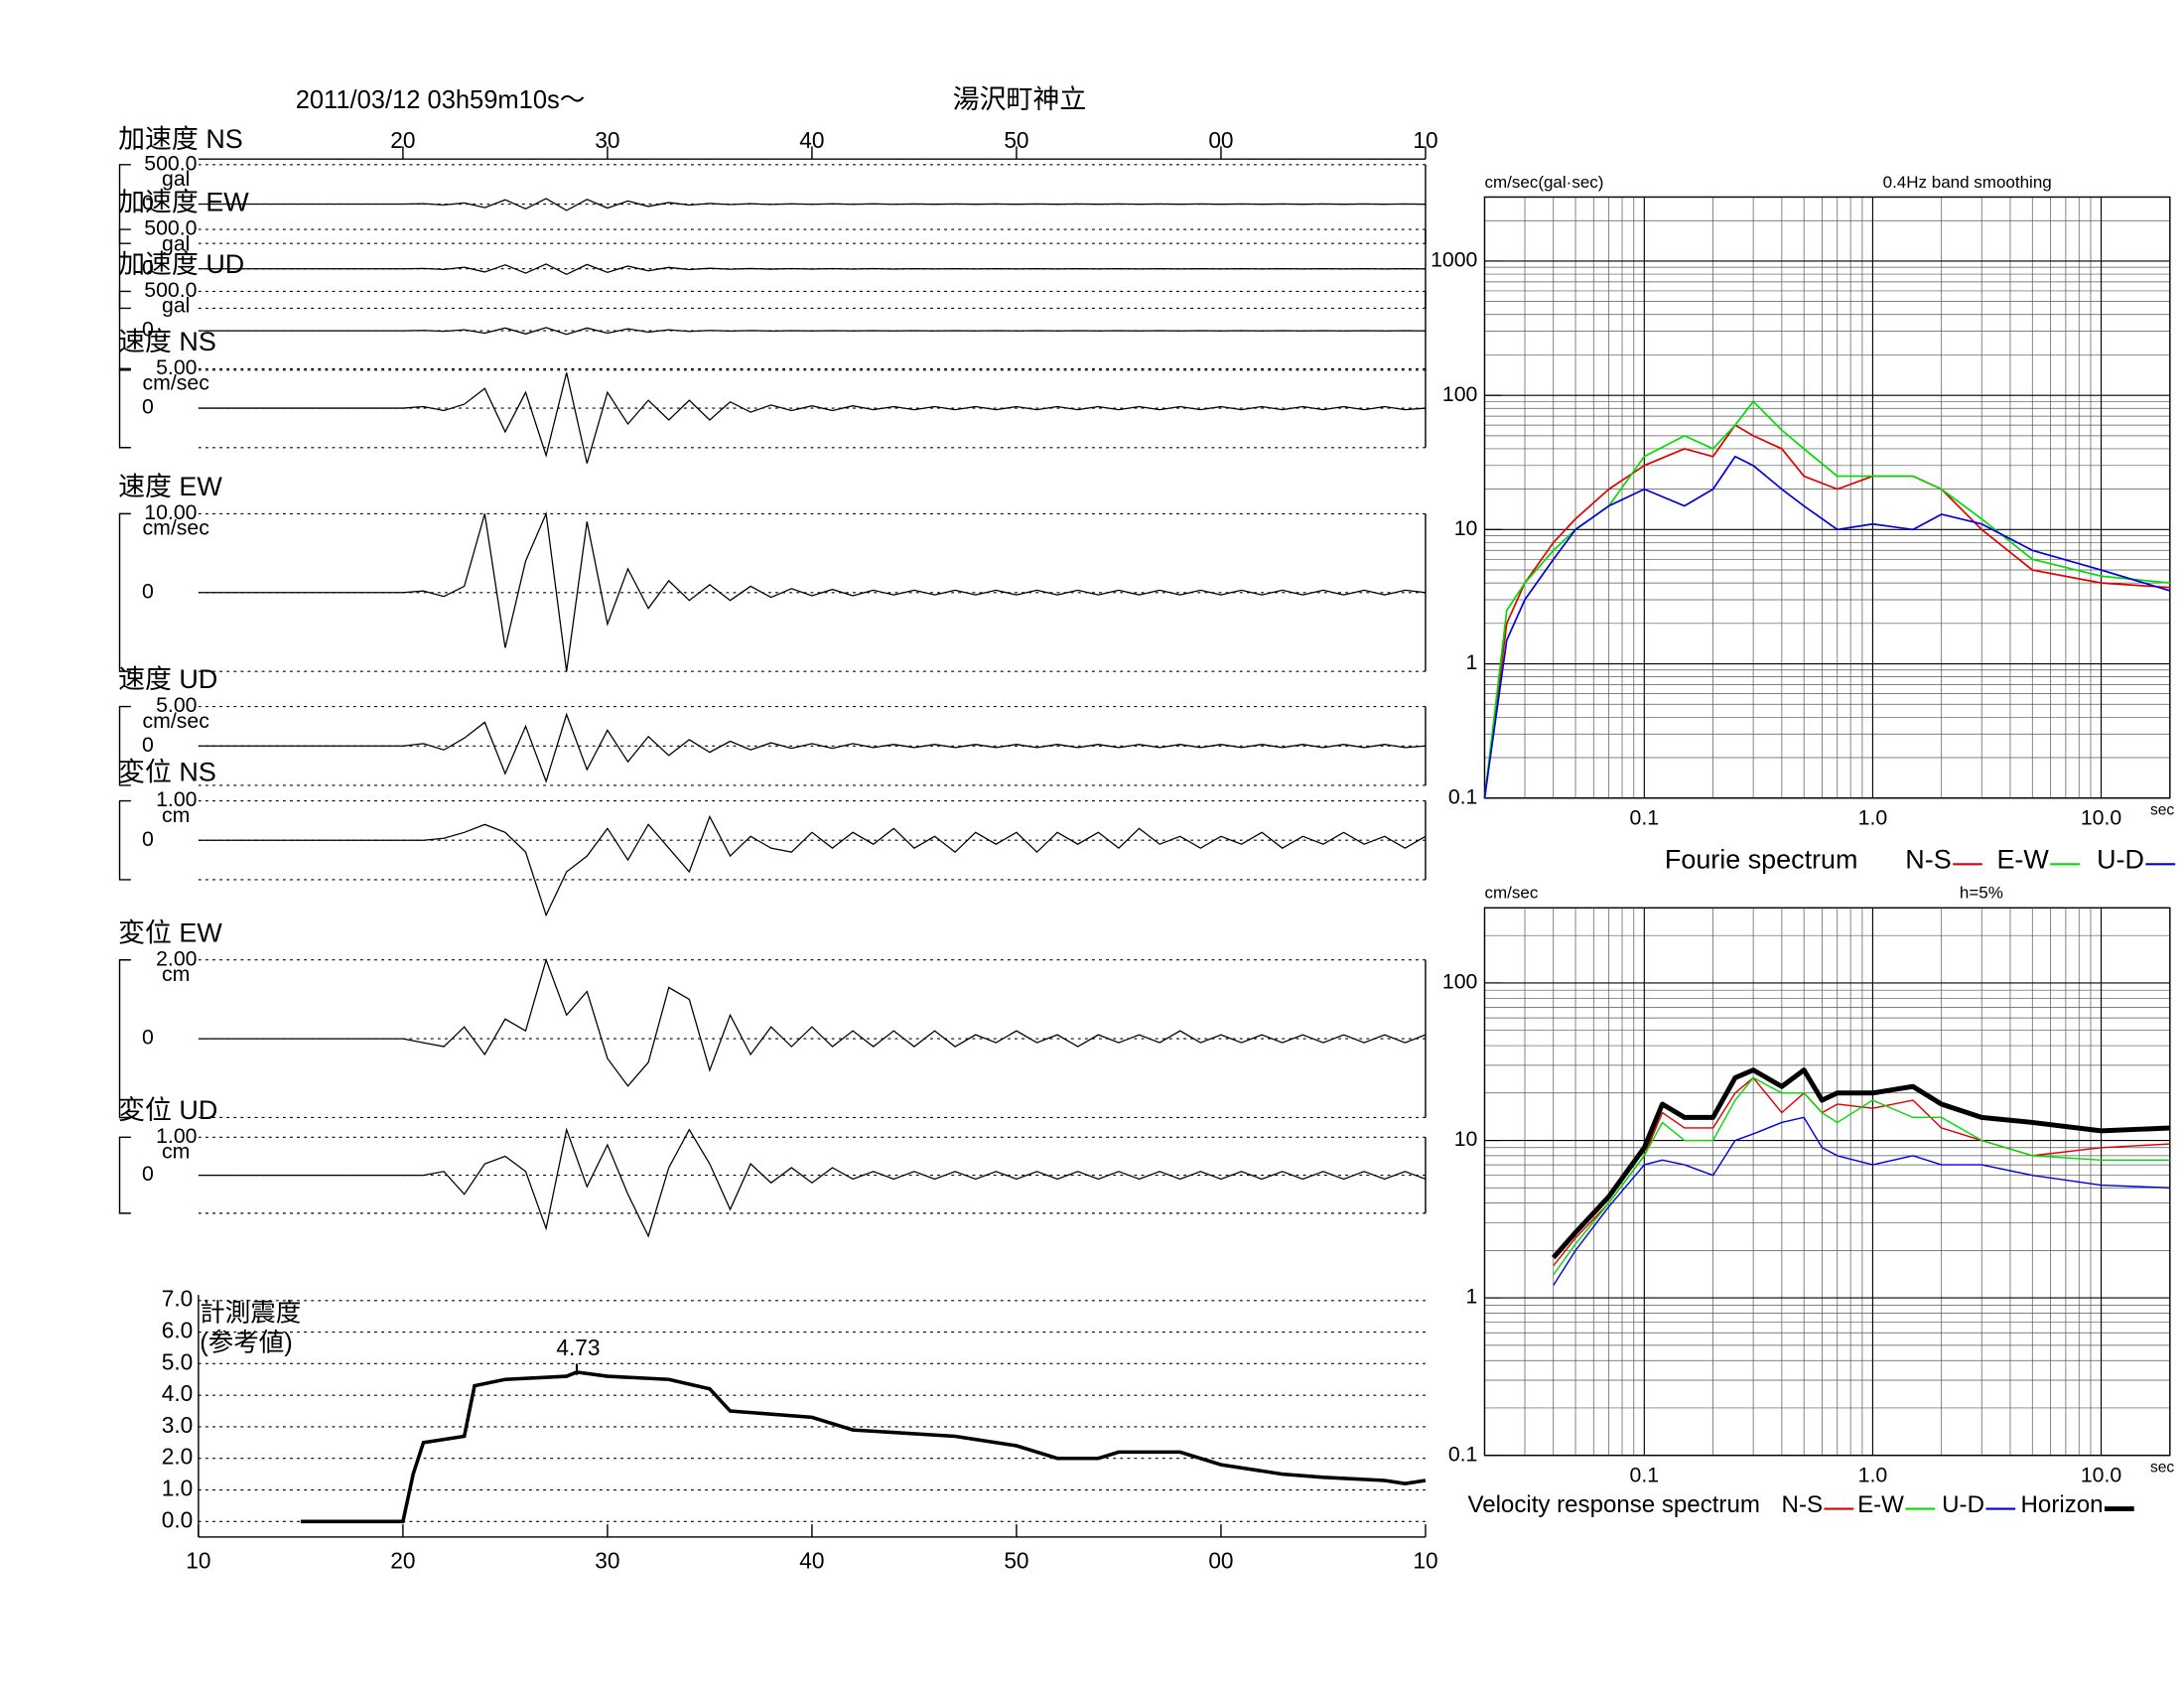 This screenshot has width=2184, height=1688. I want to click on trace-label: 加速度 EW, so click(183, 202).